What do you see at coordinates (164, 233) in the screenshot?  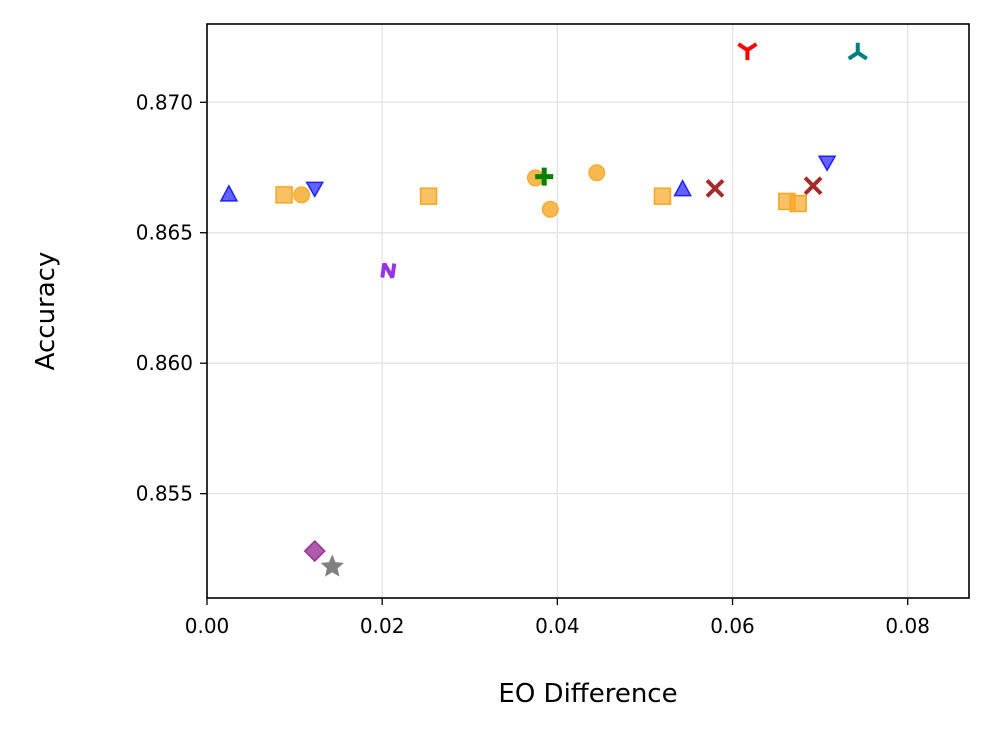 I see `y-tick-label: 0.865` at bounding box center [164, 233].